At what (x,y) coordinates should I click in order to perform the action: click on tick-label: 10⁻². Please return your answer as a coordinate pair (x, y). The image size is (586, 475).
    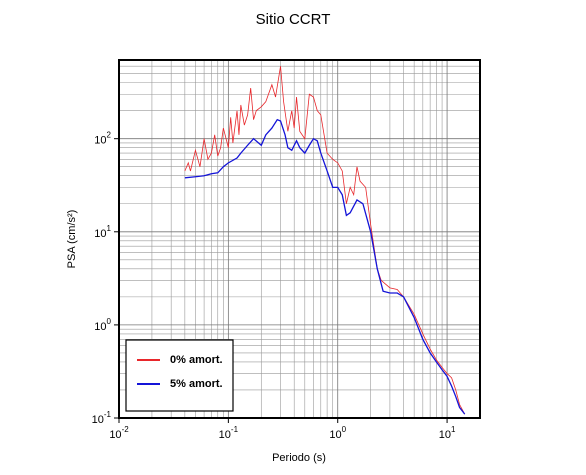
    Looking at the image, I should click on (119, 433).